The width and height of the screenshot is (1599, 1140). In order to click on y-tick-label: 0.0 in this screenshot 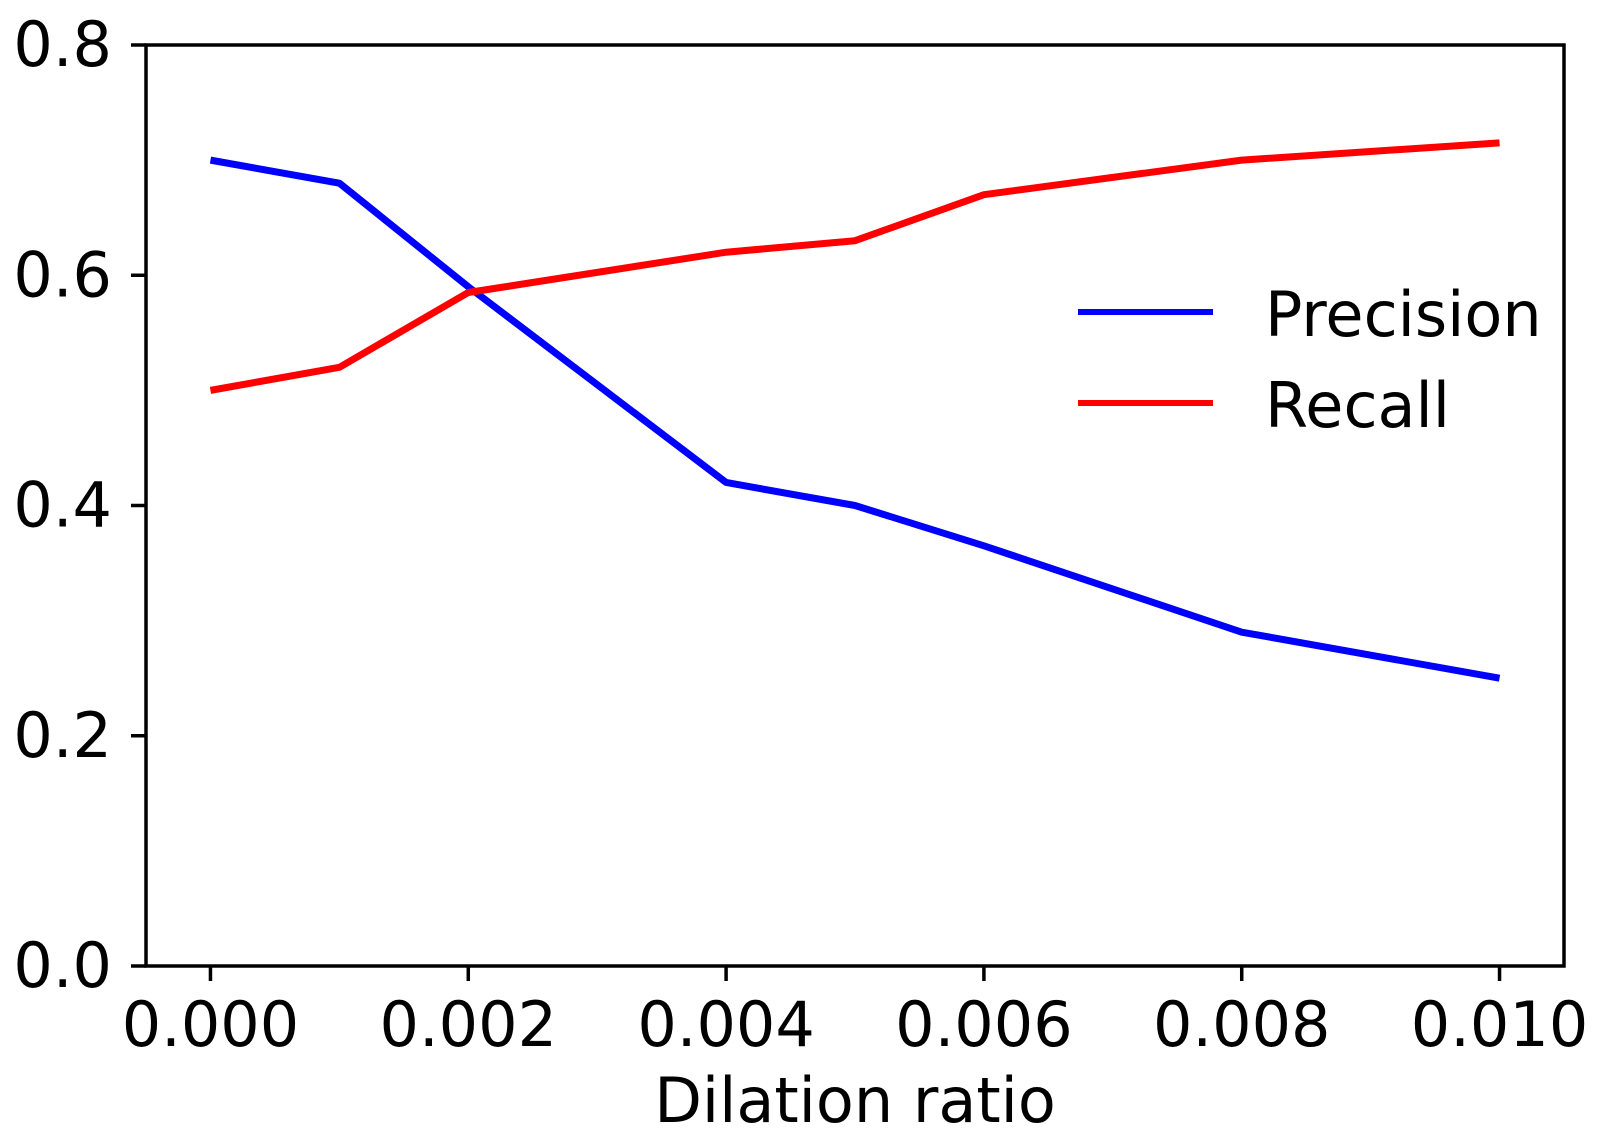, I will do `click(62, 965)`.